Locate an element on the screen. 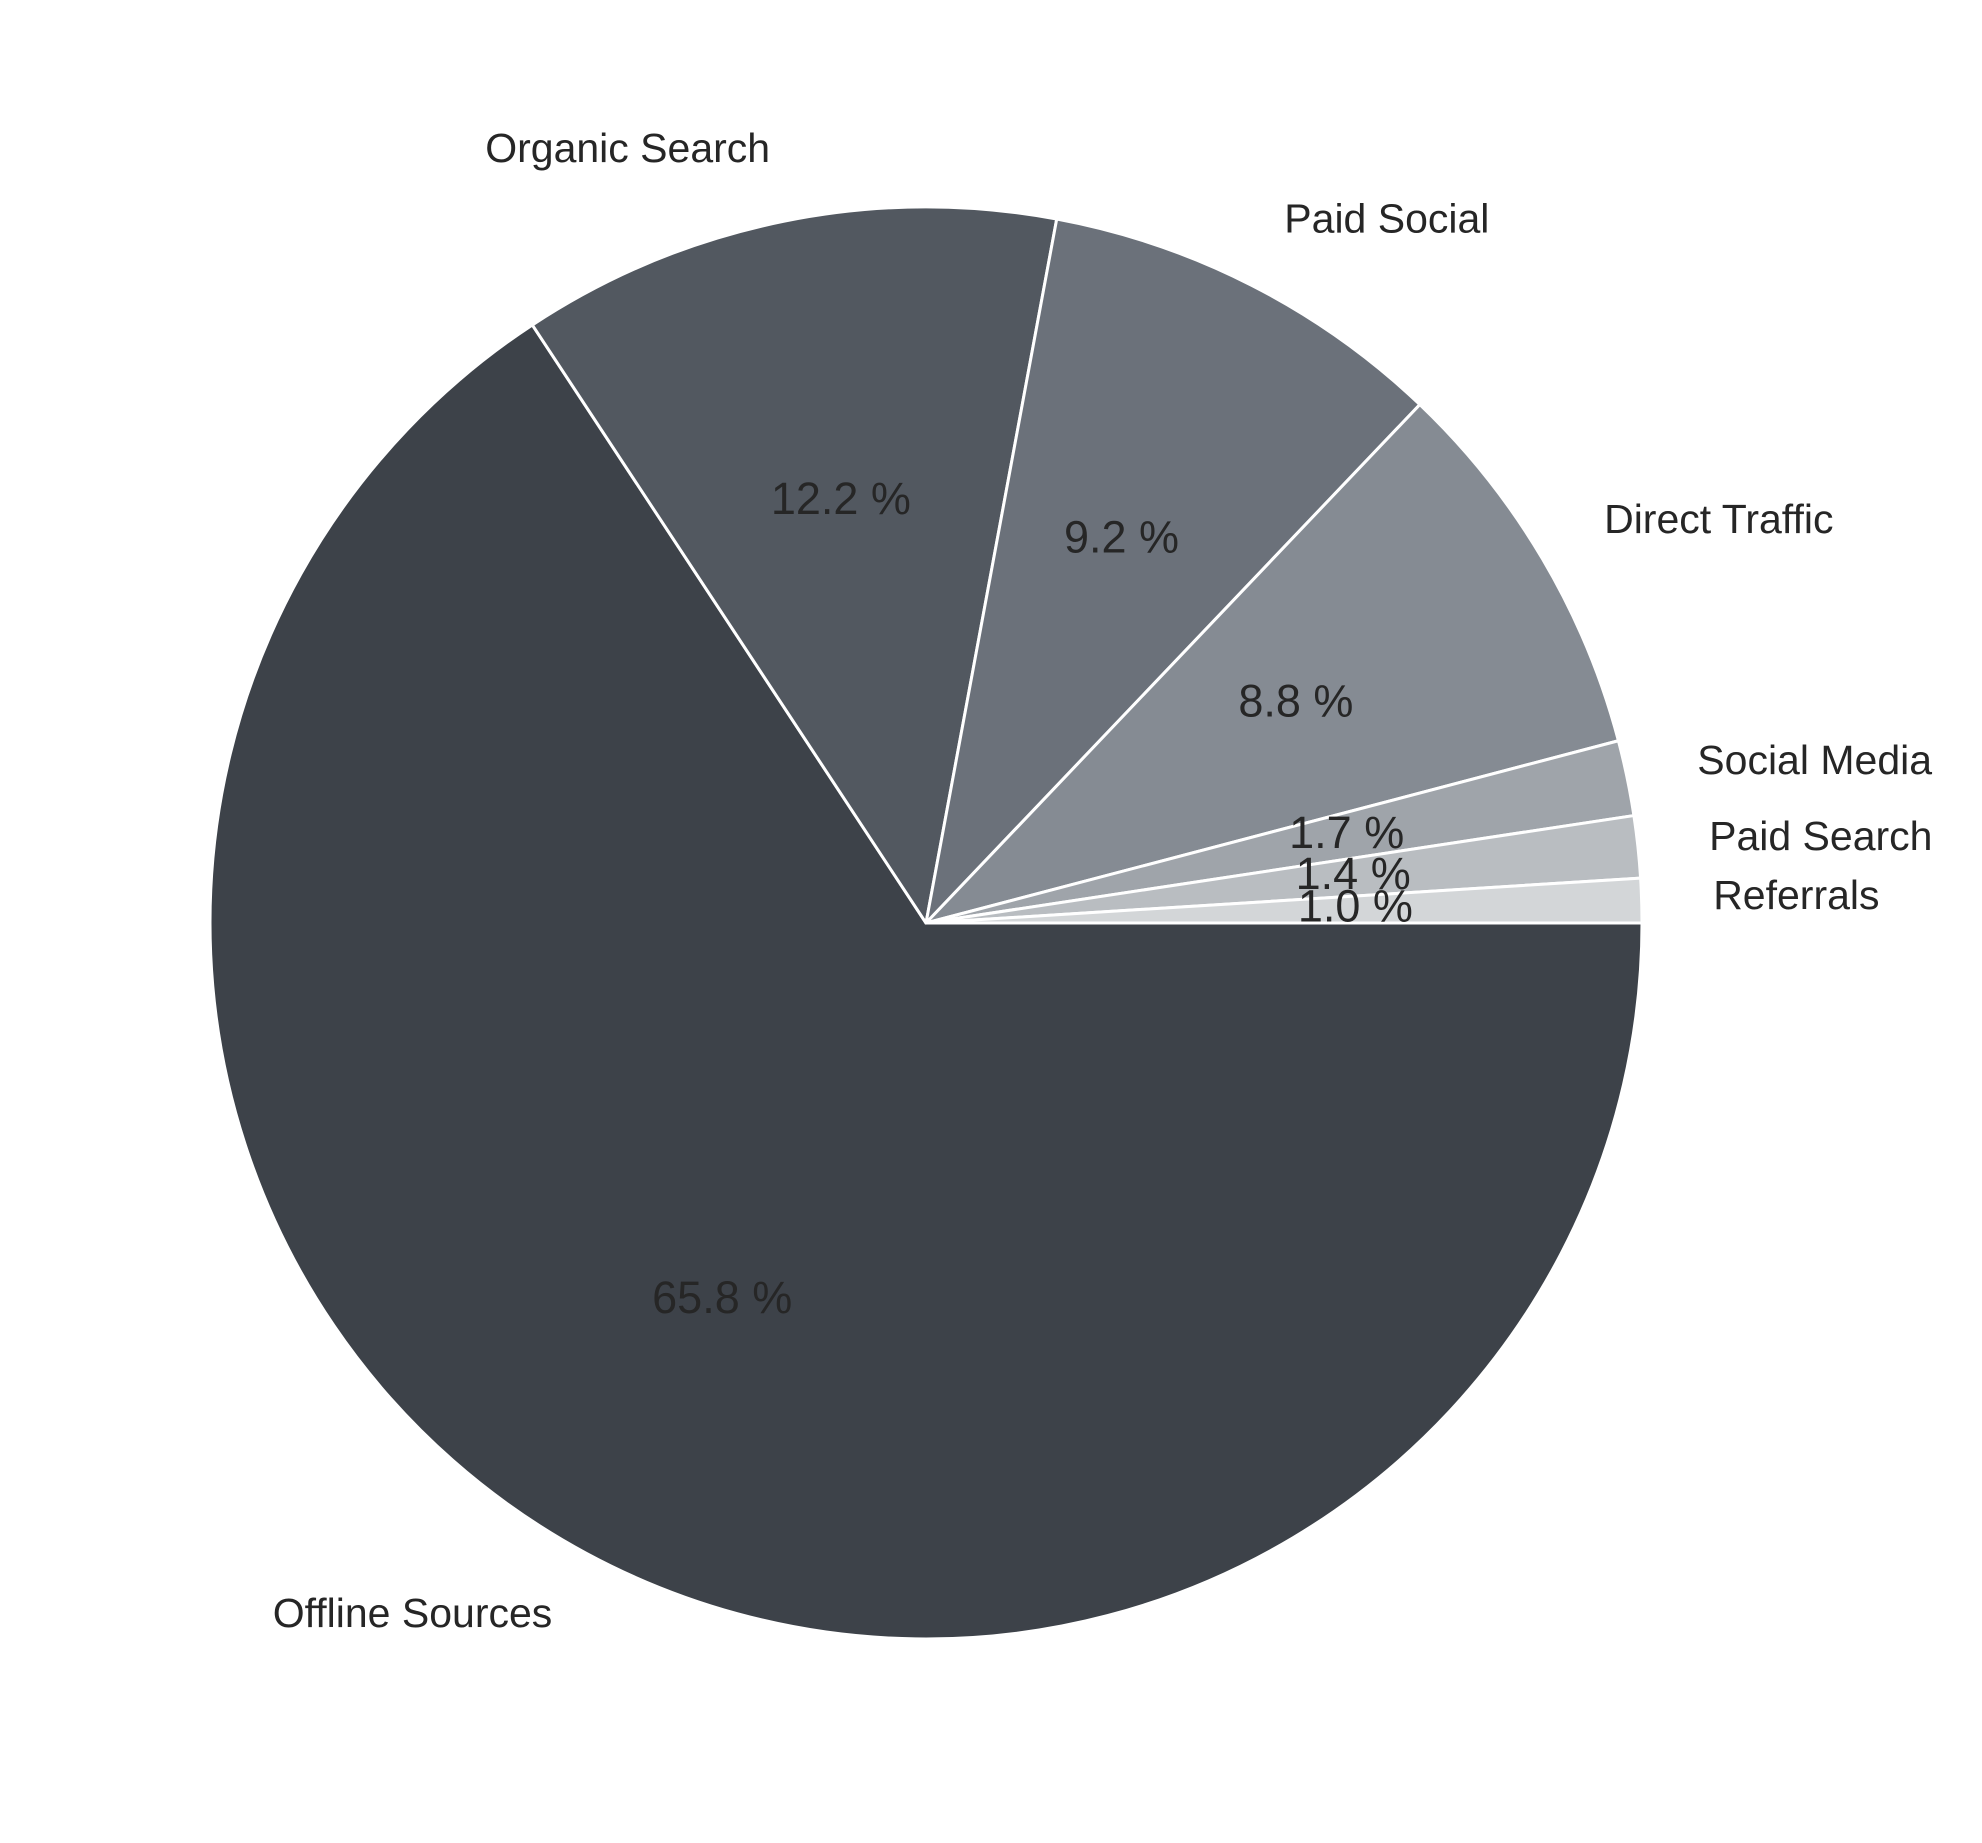 The image size is (1982, 1843). slice-label-direct-traffic: Direct Traffic is located at coordinates (1718, 519).